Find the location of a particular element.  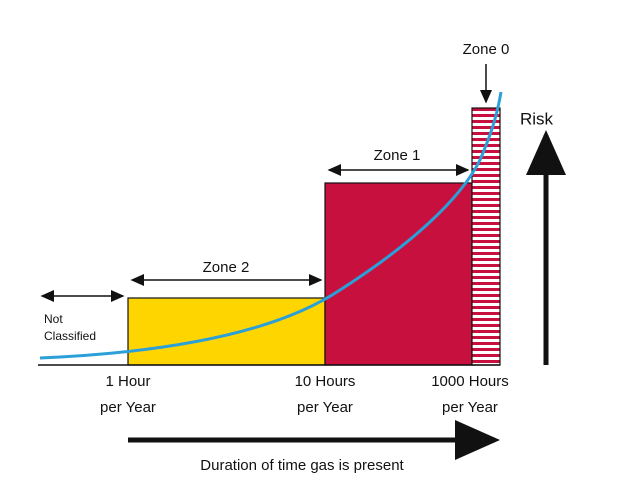

risk-label: Risk is located at coordinates (537, 118).